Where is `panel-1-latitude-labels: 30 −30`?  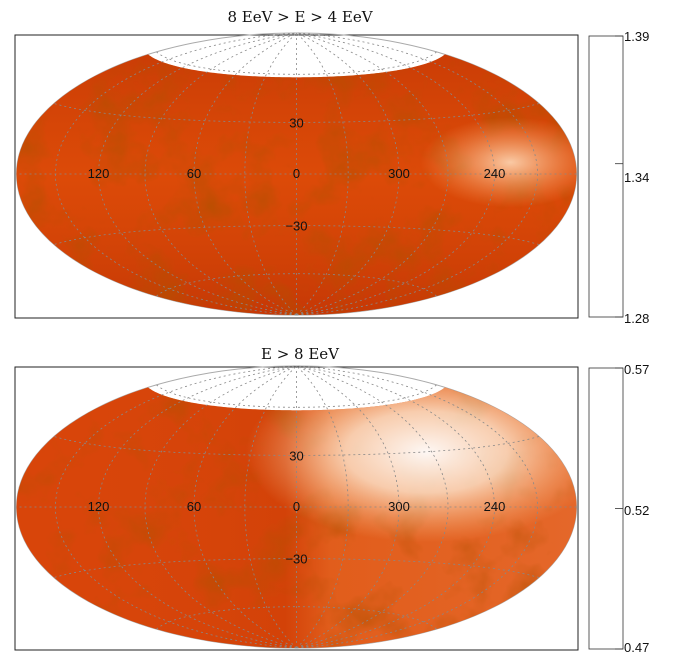
panel-1-latitude-labels: 30 −30 is located at coordinates (296, 174).